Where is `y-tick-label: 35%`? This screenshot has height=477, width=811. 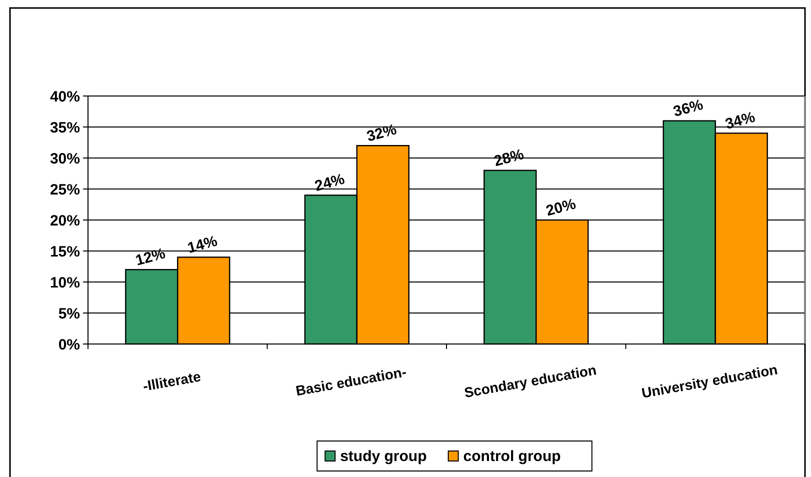 y-tick-label: 35% is located at coordinates (65, 127).